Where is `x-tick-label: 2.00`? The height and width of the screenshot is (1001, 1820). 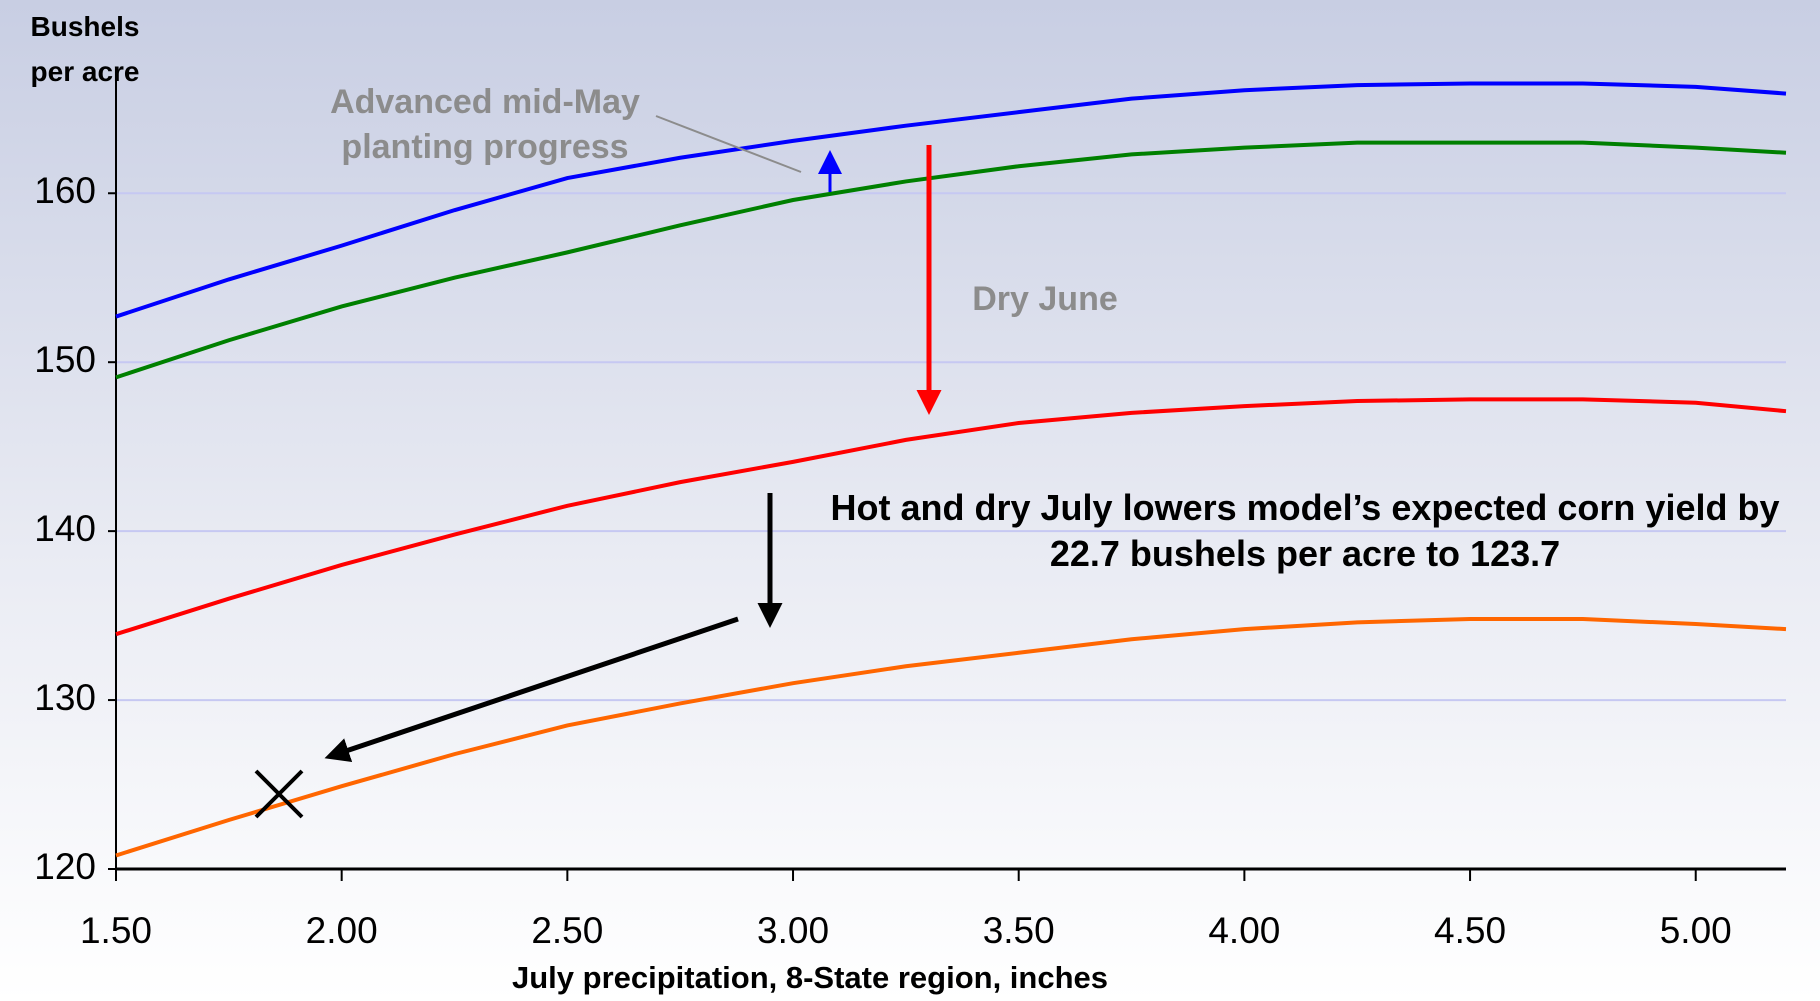
x-tick-label: 2.00 is located at coordinates (342, 930).